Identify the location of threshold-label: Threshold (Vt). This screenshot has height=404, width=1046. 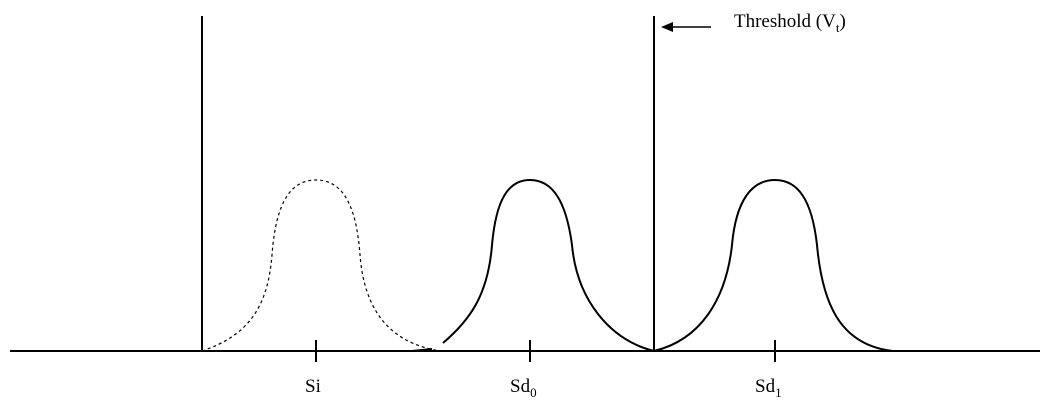
(790, 23).